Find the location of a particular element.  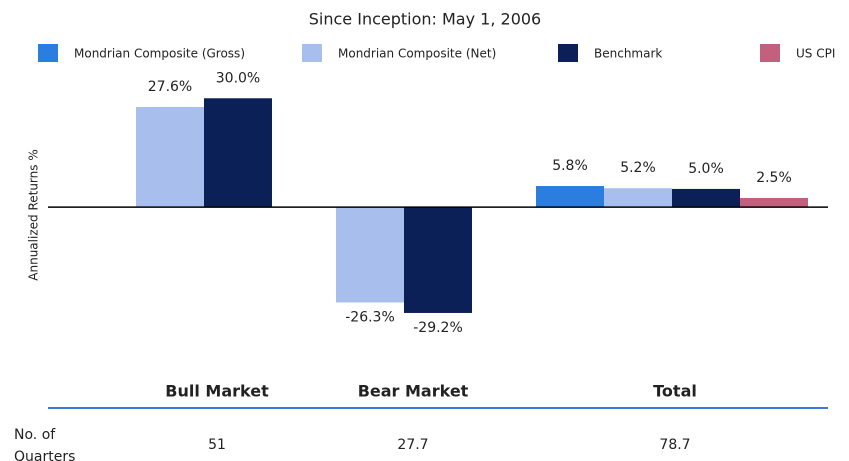

y-axis-label: Annualized Returns % is located at coordinates (34, 214).